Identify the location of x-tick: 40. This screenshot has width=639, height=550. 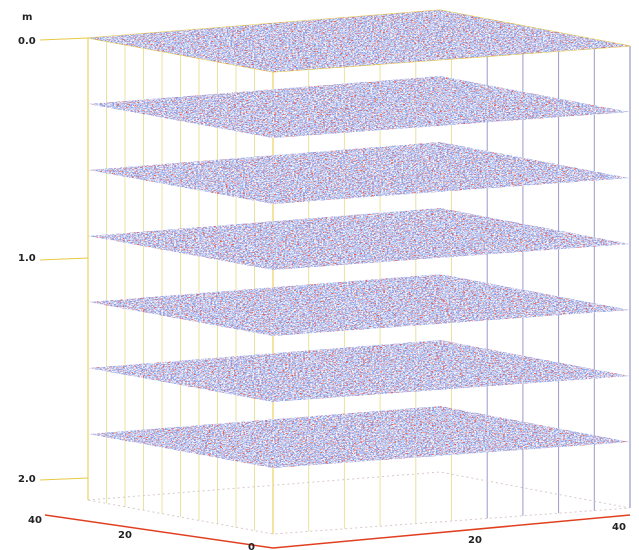
(35, 520).